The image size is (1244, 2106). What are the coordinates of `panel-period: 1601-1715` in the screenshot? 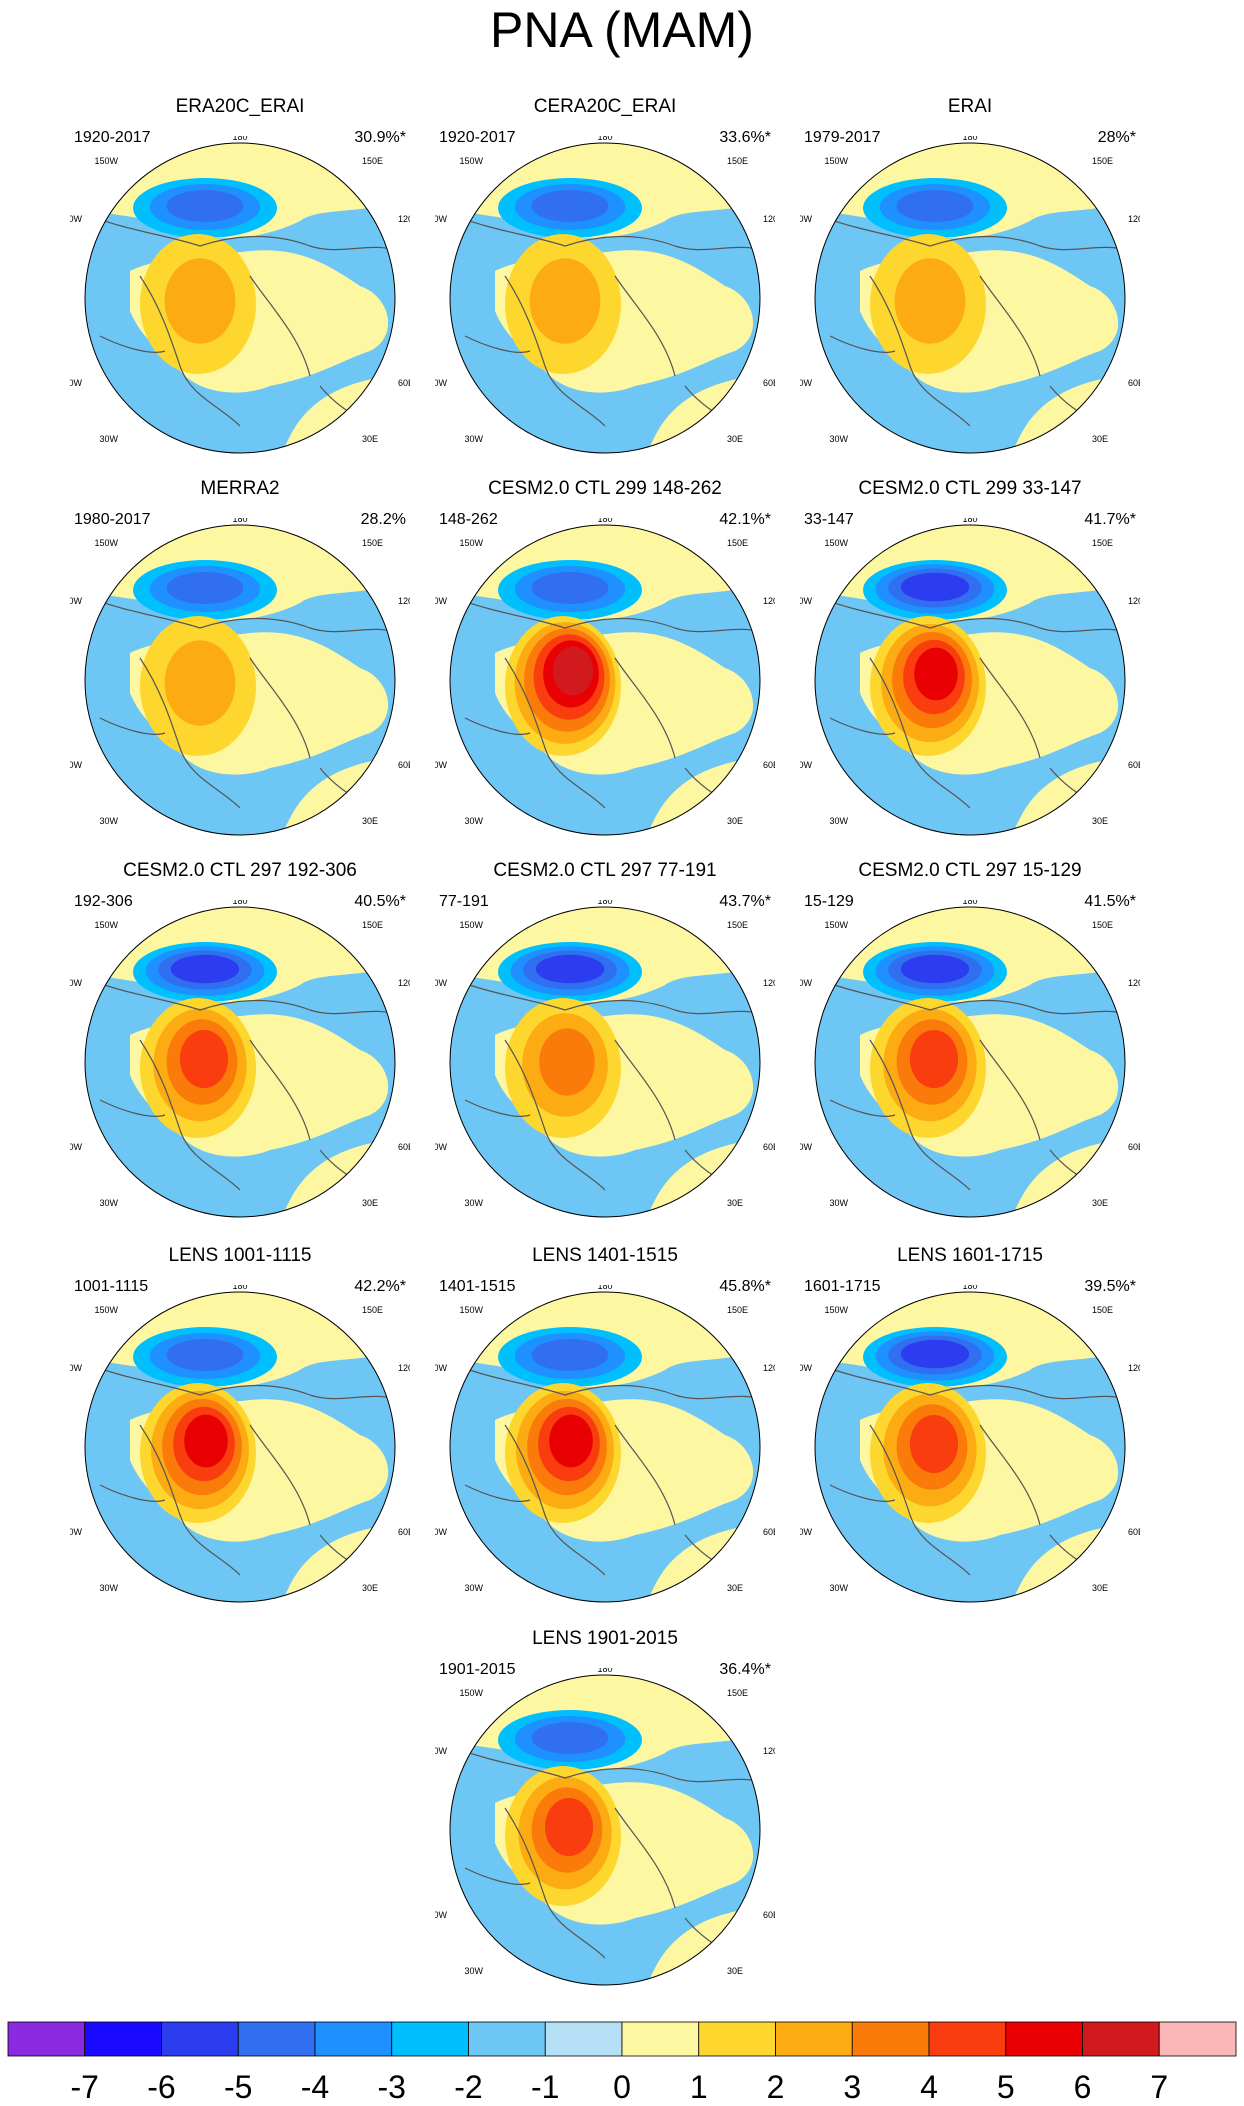 It's located at (842, 1286).